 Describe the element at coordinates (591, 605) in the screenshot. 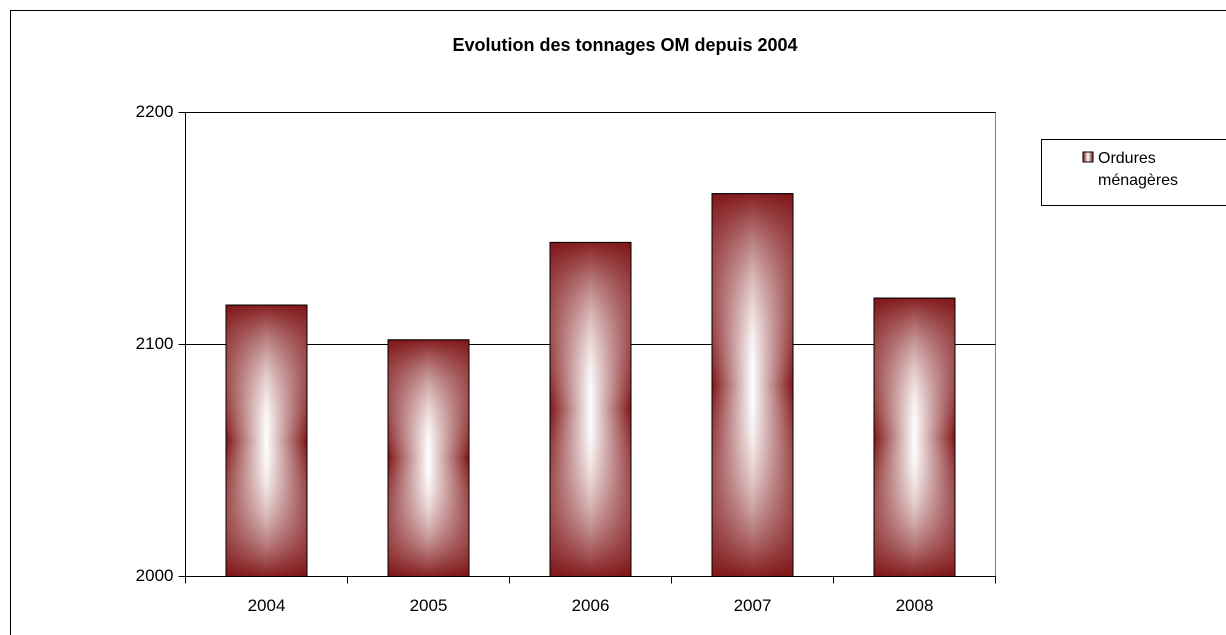

I see `x-tick-label: 2006` at that location.